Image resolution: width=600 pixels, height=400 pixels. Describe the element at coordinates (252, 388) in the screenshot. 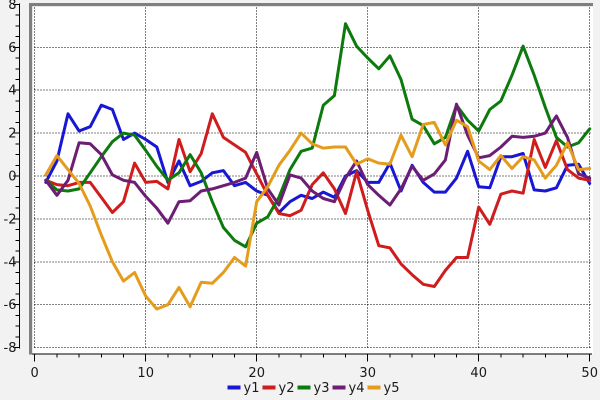

I see `legend-label-y1: y1` at that location.